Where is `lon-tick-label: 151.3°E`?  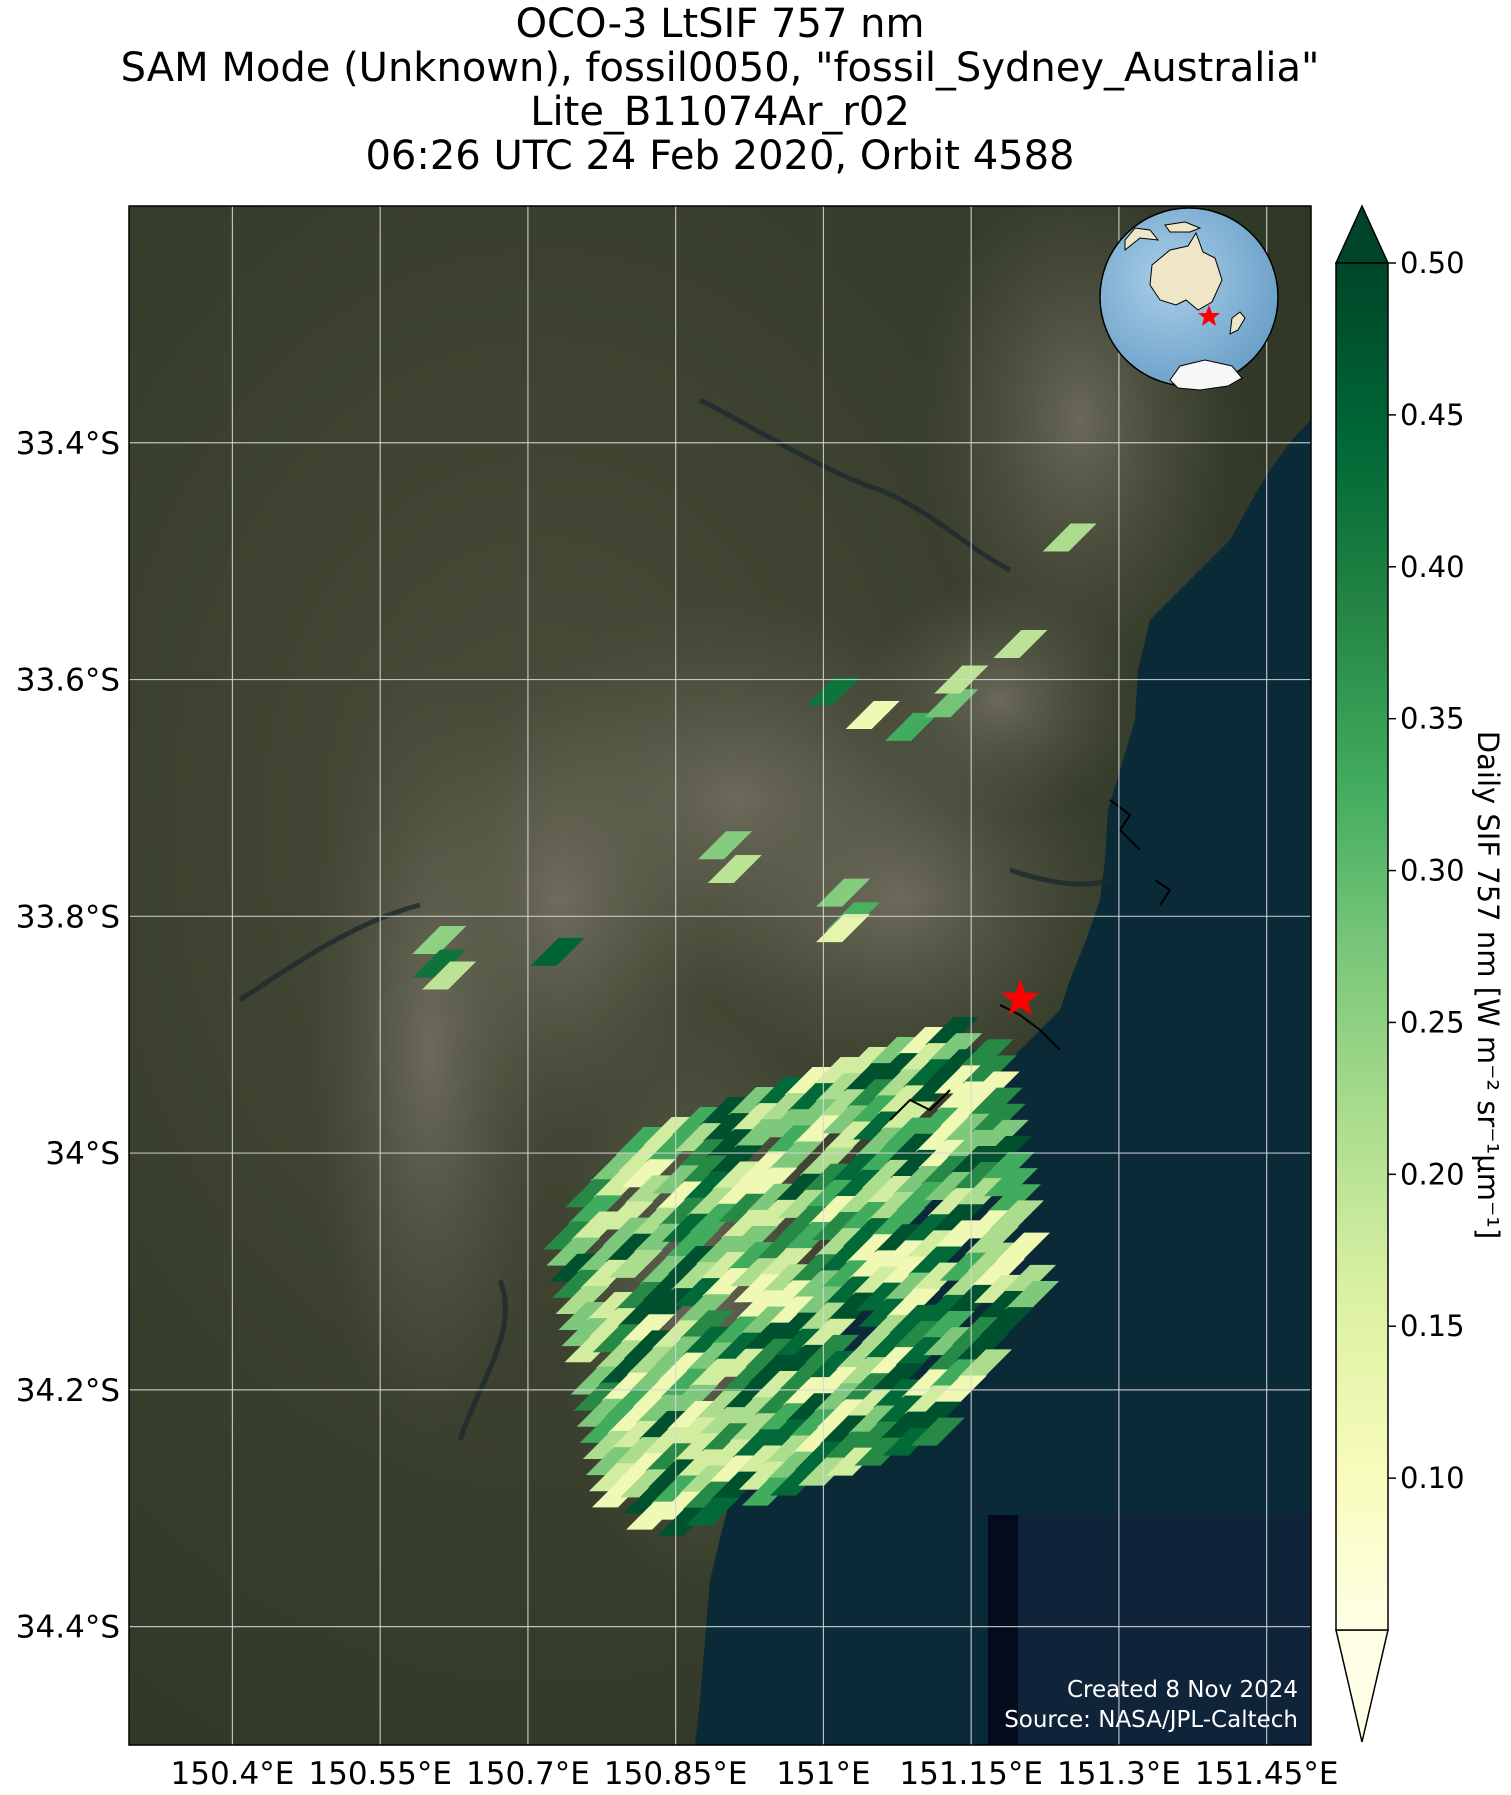
lon-tick-label: 151.3°E is located at coordinates (1119, 1774).